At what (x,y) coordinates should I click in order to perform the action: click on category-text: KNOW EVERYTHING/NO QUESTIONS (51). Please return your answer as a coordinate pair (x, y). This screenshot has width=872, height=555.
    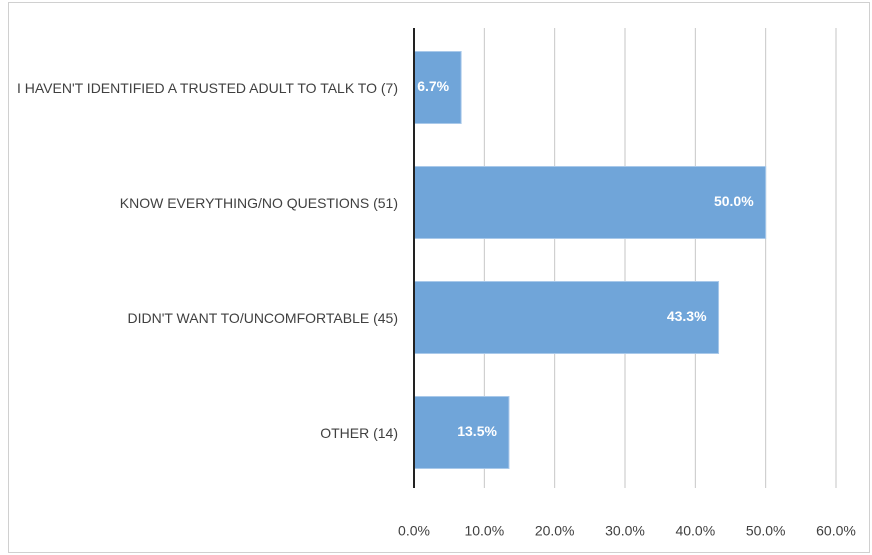
    Looking at the image, I should click on (258, 202).